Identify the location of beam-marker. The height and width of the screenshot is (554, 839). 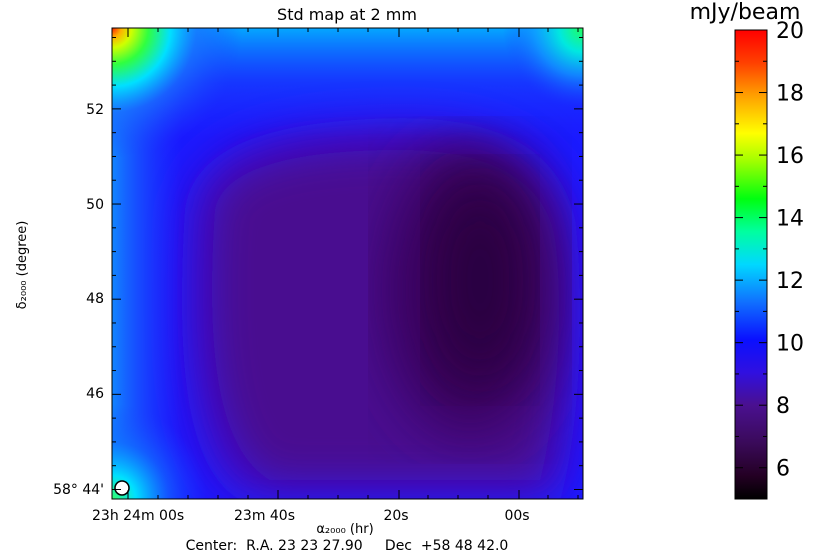
(122, 488).